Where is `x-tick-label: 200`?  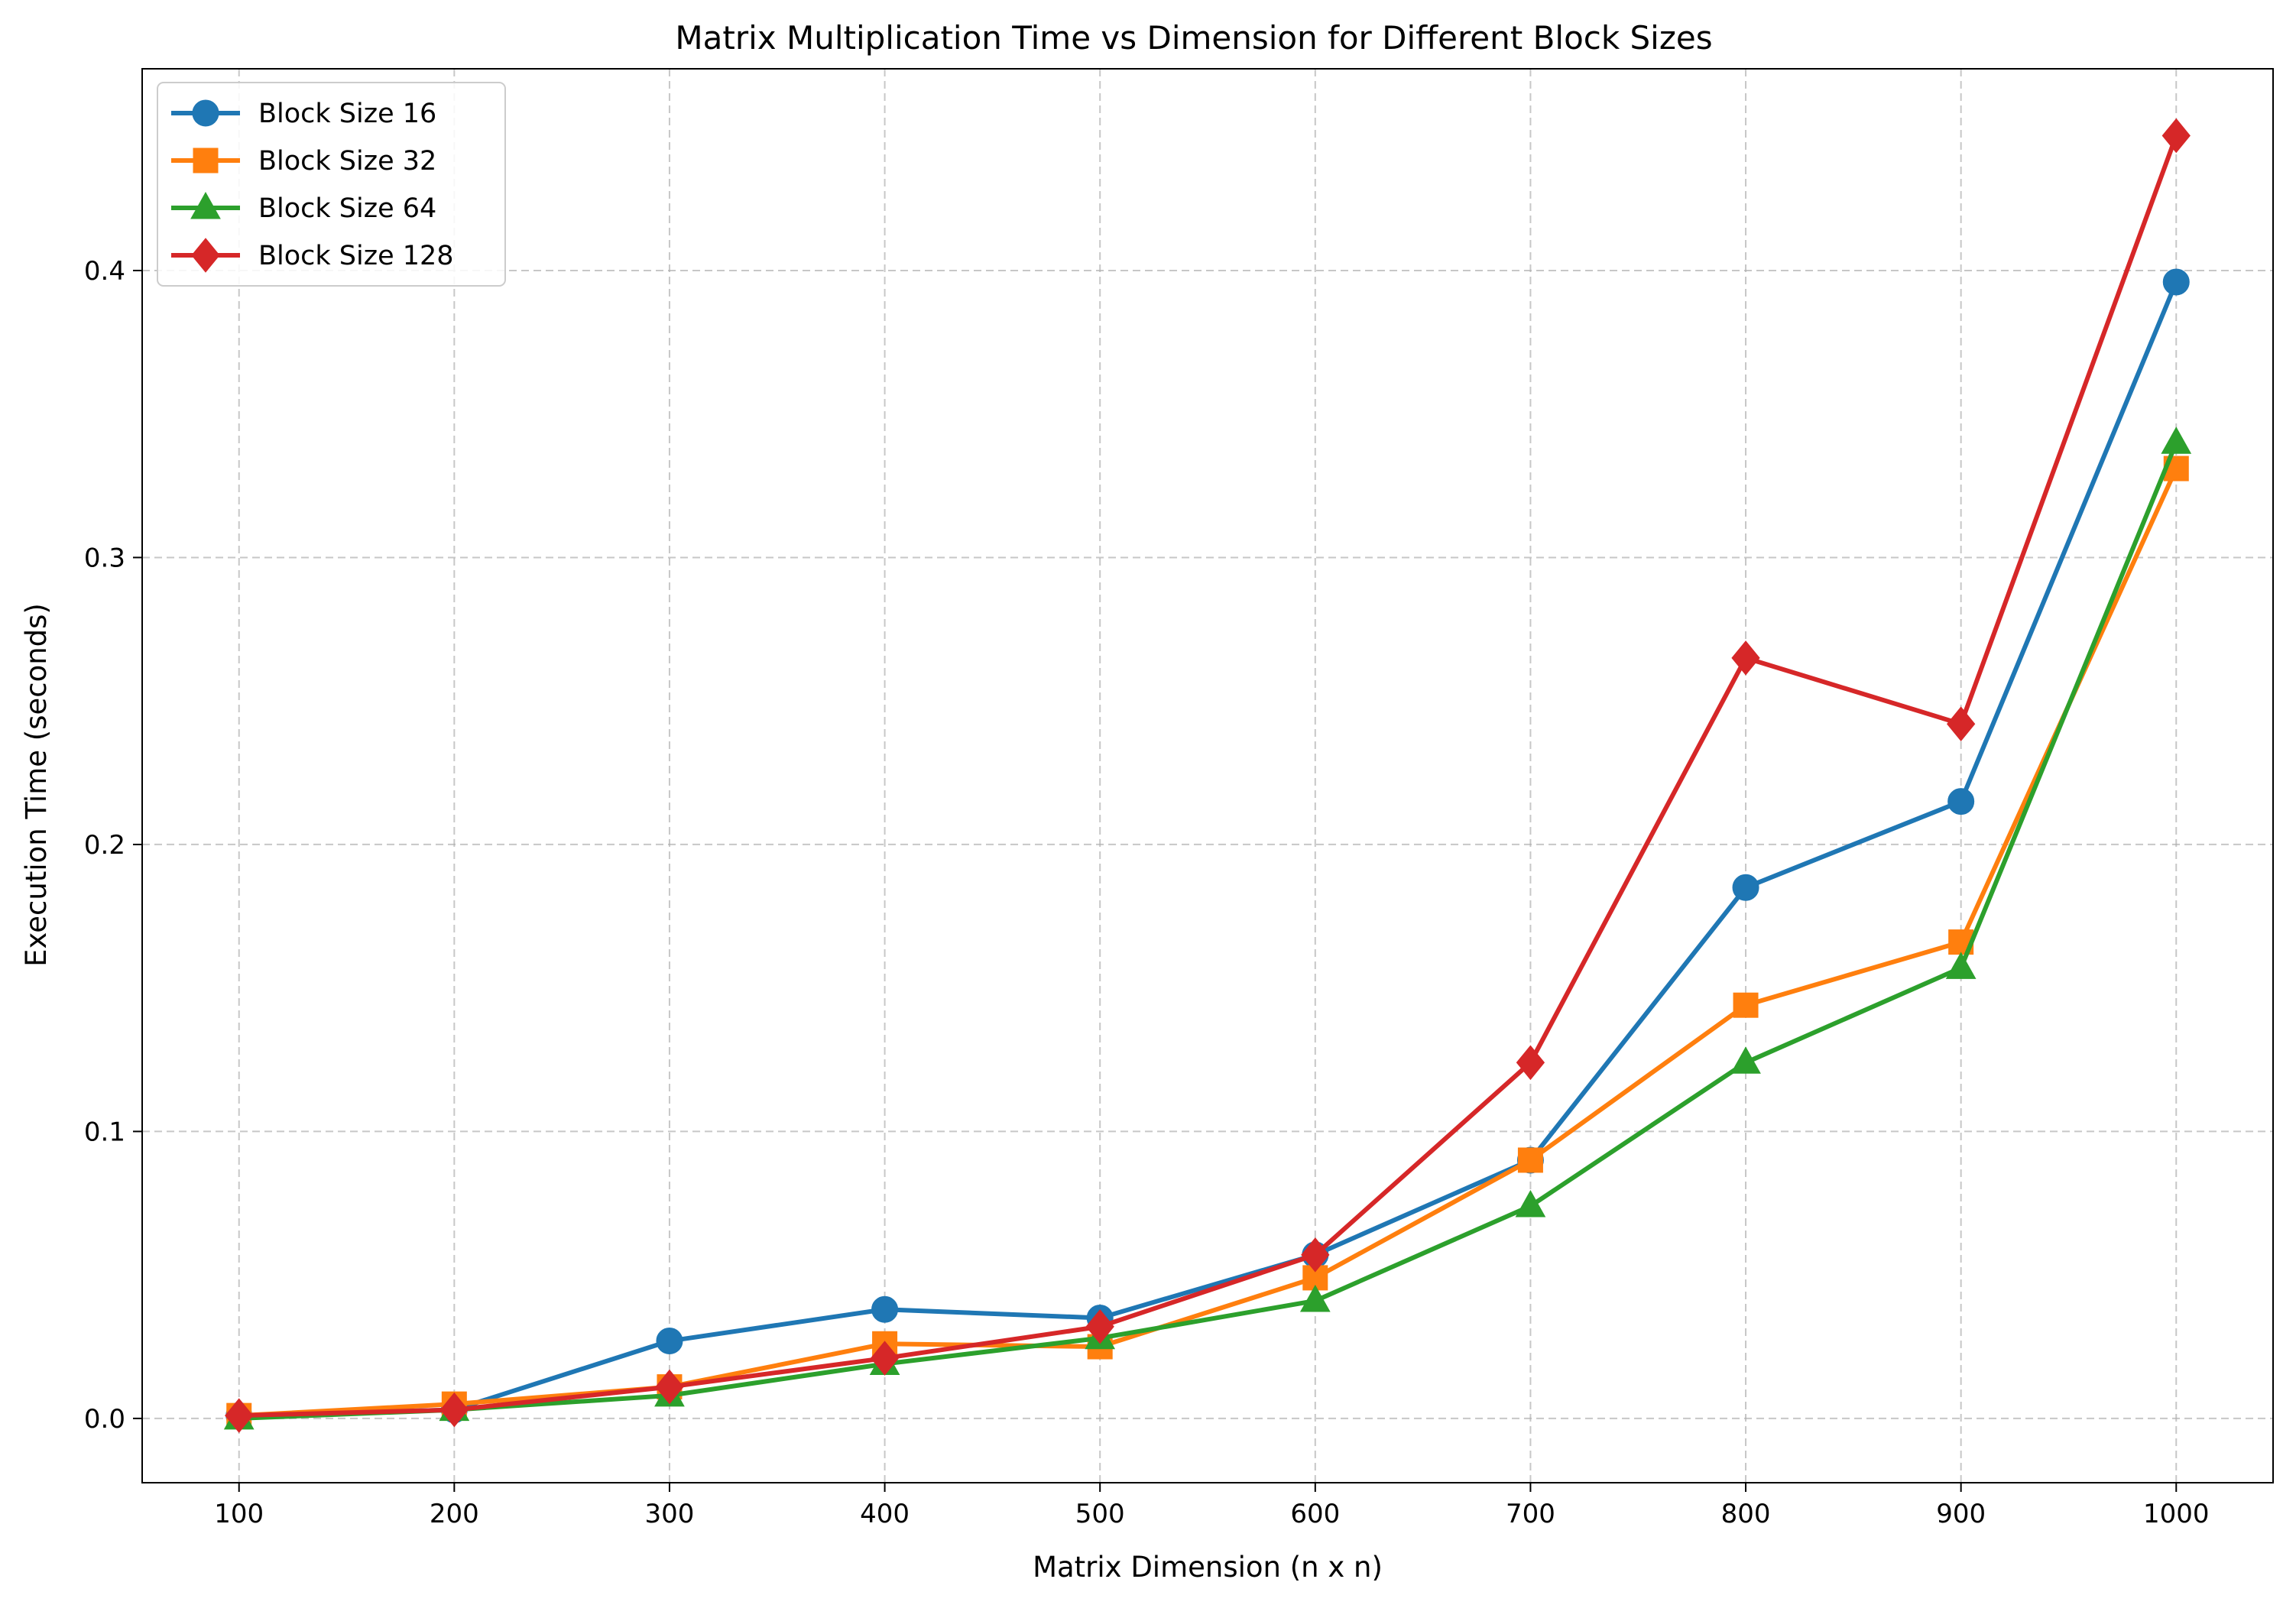 x-tick-label: 200 is located at coordinates (454, 1514).